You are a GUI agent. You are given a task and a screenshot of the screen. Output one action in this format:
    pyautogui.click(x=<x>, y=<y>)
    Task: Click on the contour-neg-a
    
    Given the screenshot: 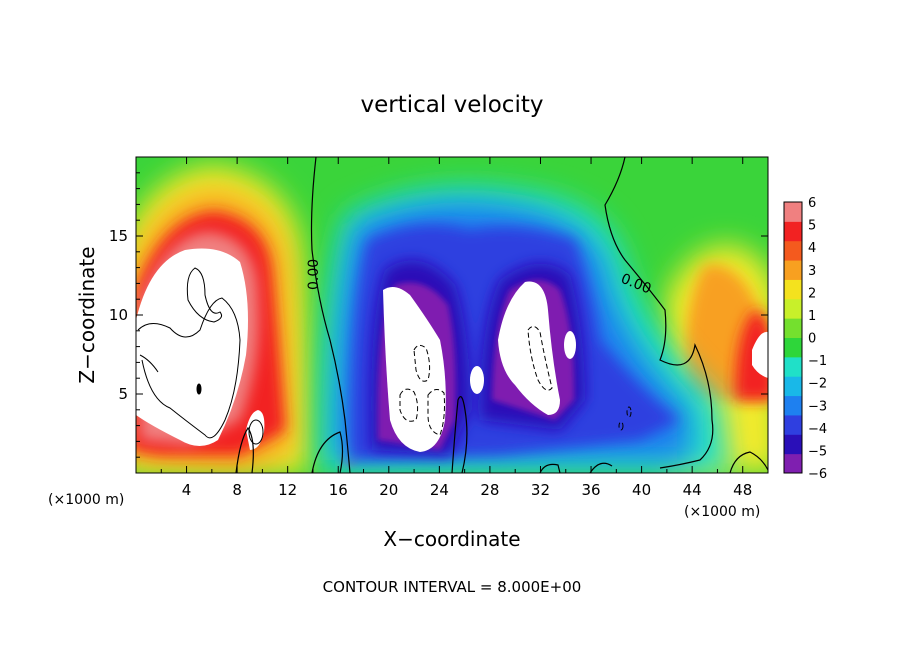 What is the action you would take?
    pyautogui.click(x=422, y=363)
    